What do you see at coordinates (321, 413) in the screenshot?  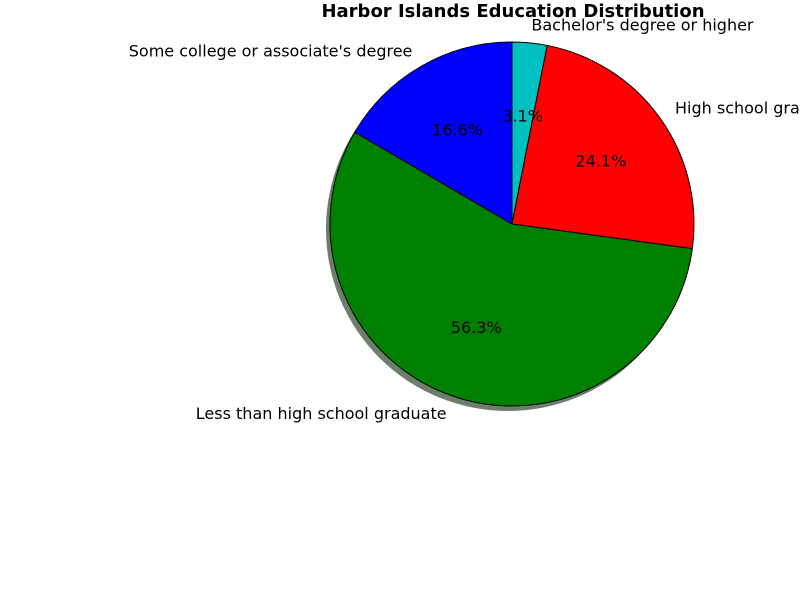 I see `category-label-less-than-high-school-graduate: Less than high school graduate` at bounding box center [321, 413].